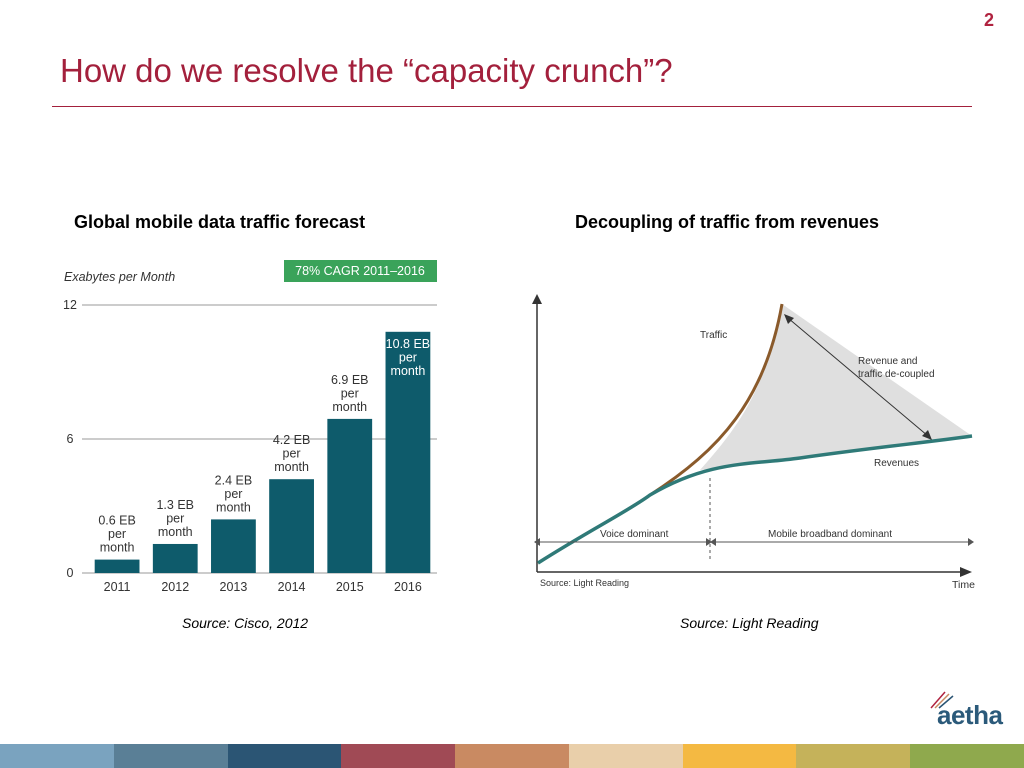 The image size is (1024, 768). I want to click on left-chart-source: Source: Cisco, 2012, so click(245, 623).